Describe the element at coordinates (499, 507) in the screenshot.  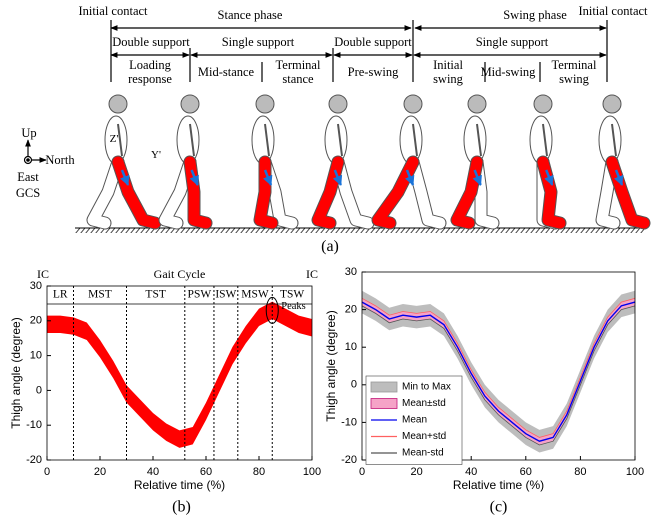
I see `caption: (c)` at that location.